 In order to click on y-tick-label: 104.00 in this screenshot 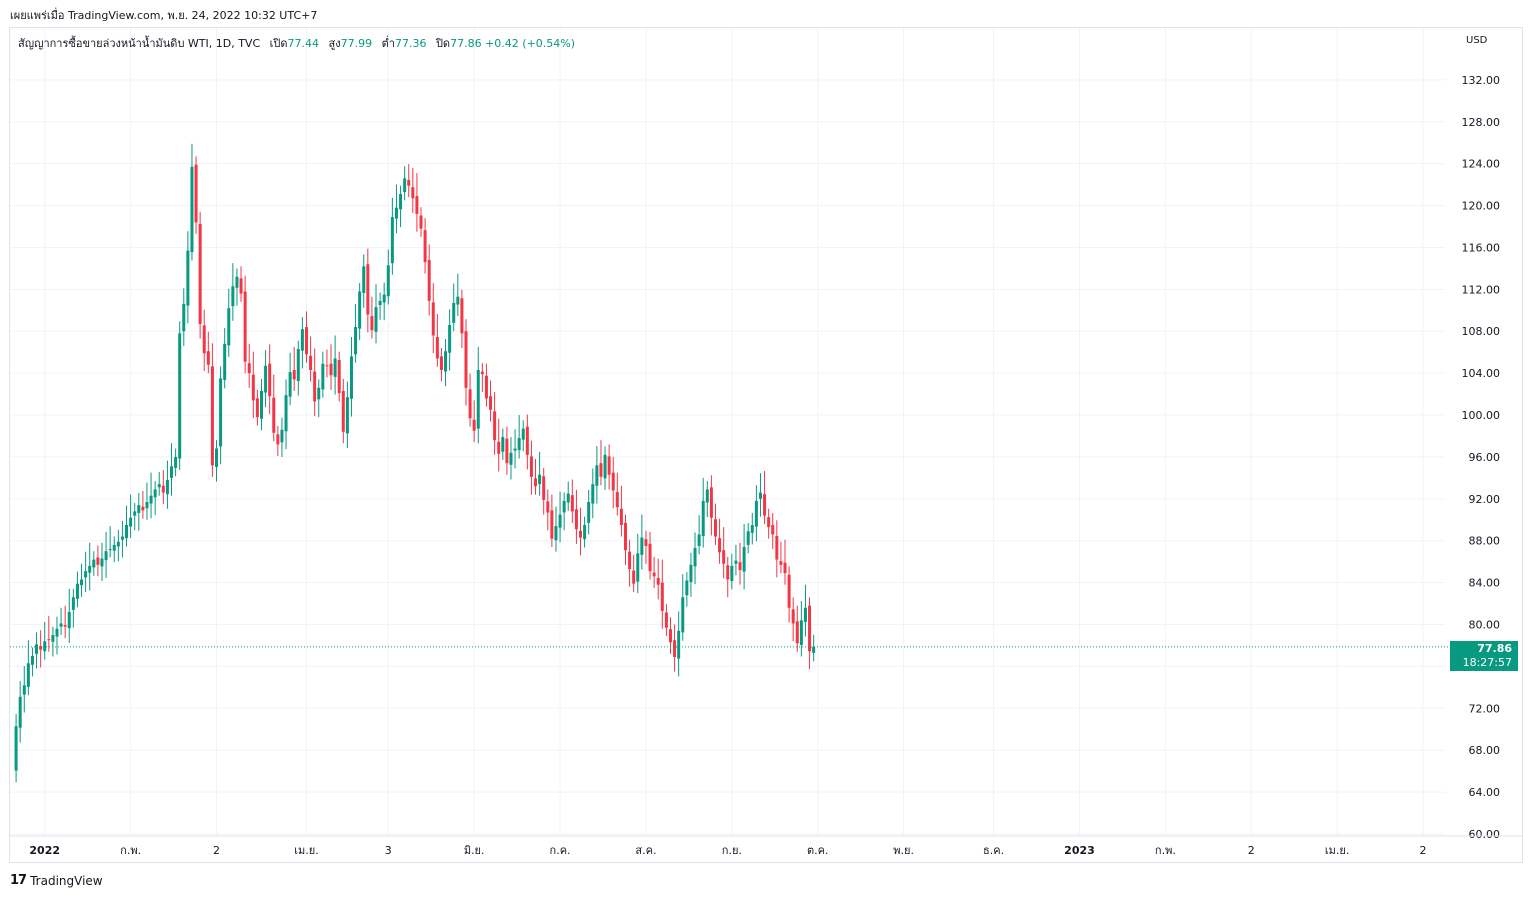, I will do `click(1481, 373)`.